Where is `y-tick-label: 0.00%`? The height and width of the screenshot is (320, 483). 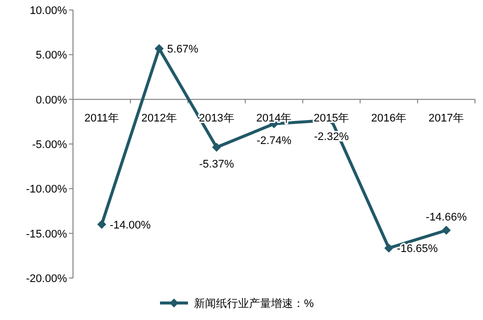
y-tick-label: 0.00% is located at coordinates (52, 100).